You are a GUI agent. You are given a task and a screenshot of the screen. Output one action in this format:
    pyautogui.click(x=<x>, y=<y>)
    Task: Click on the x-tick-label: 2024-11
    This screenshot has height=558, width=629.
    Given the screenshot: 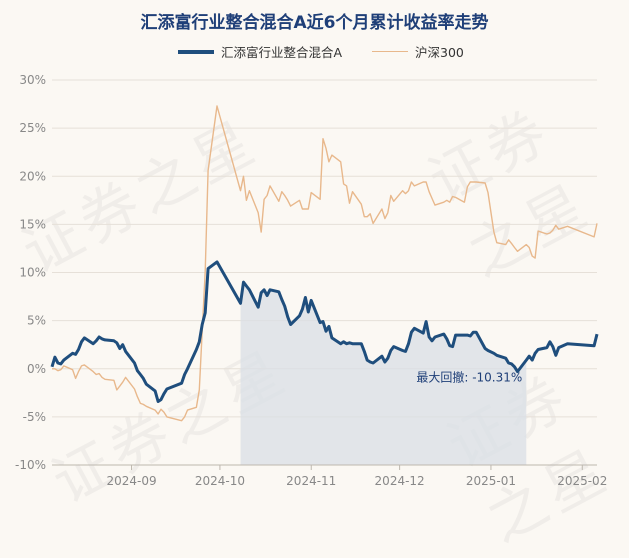 What is the action you would take?
    pyautogui.click(x=311, y=481)
    